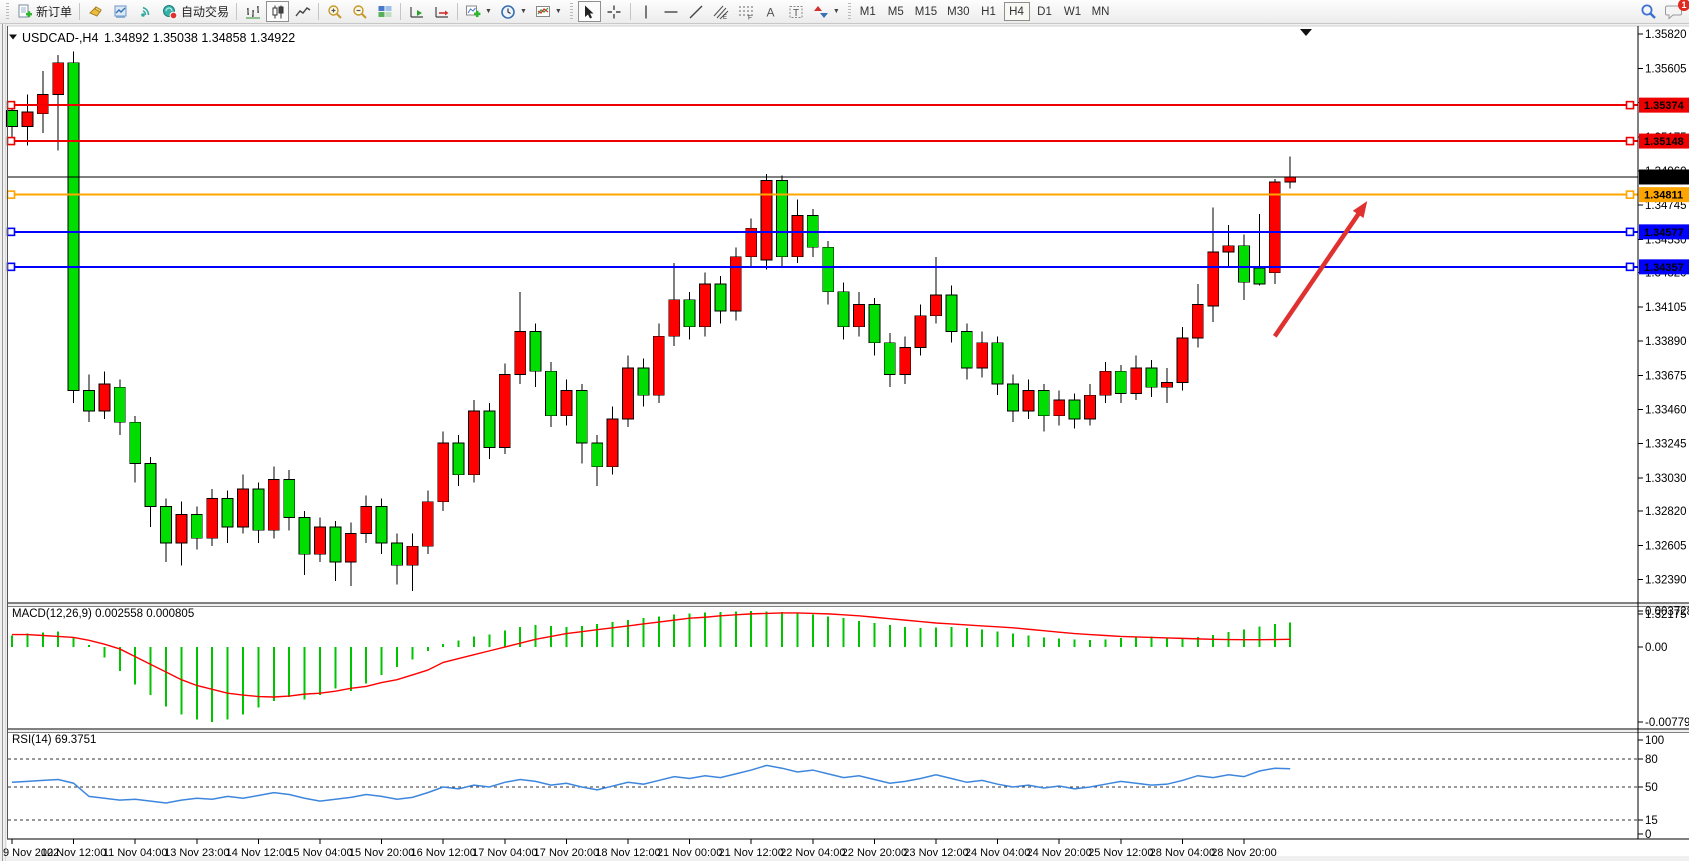  I want to click on autotrade-button: 自动交易, so click(195, 11).